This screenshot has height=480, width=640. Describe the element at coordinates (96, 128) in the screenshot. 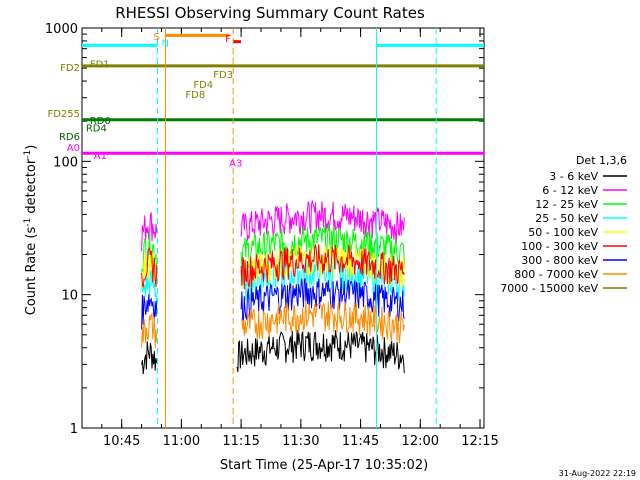

I see `flag-label: RD4` at that location.